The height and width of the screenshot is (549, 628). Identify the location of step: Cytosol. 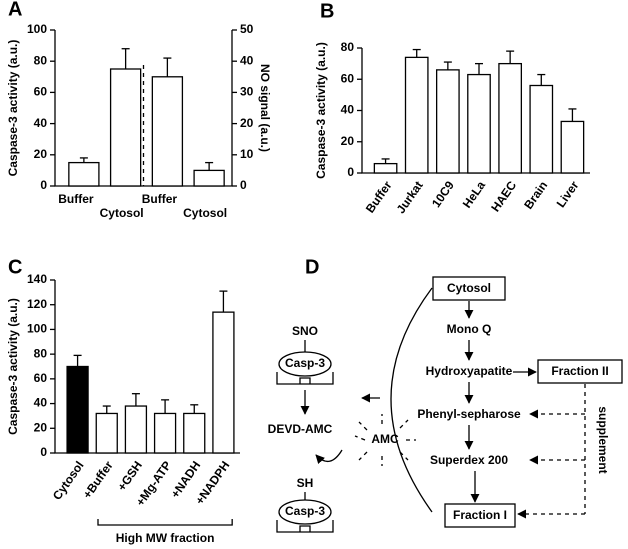
(469, 288).